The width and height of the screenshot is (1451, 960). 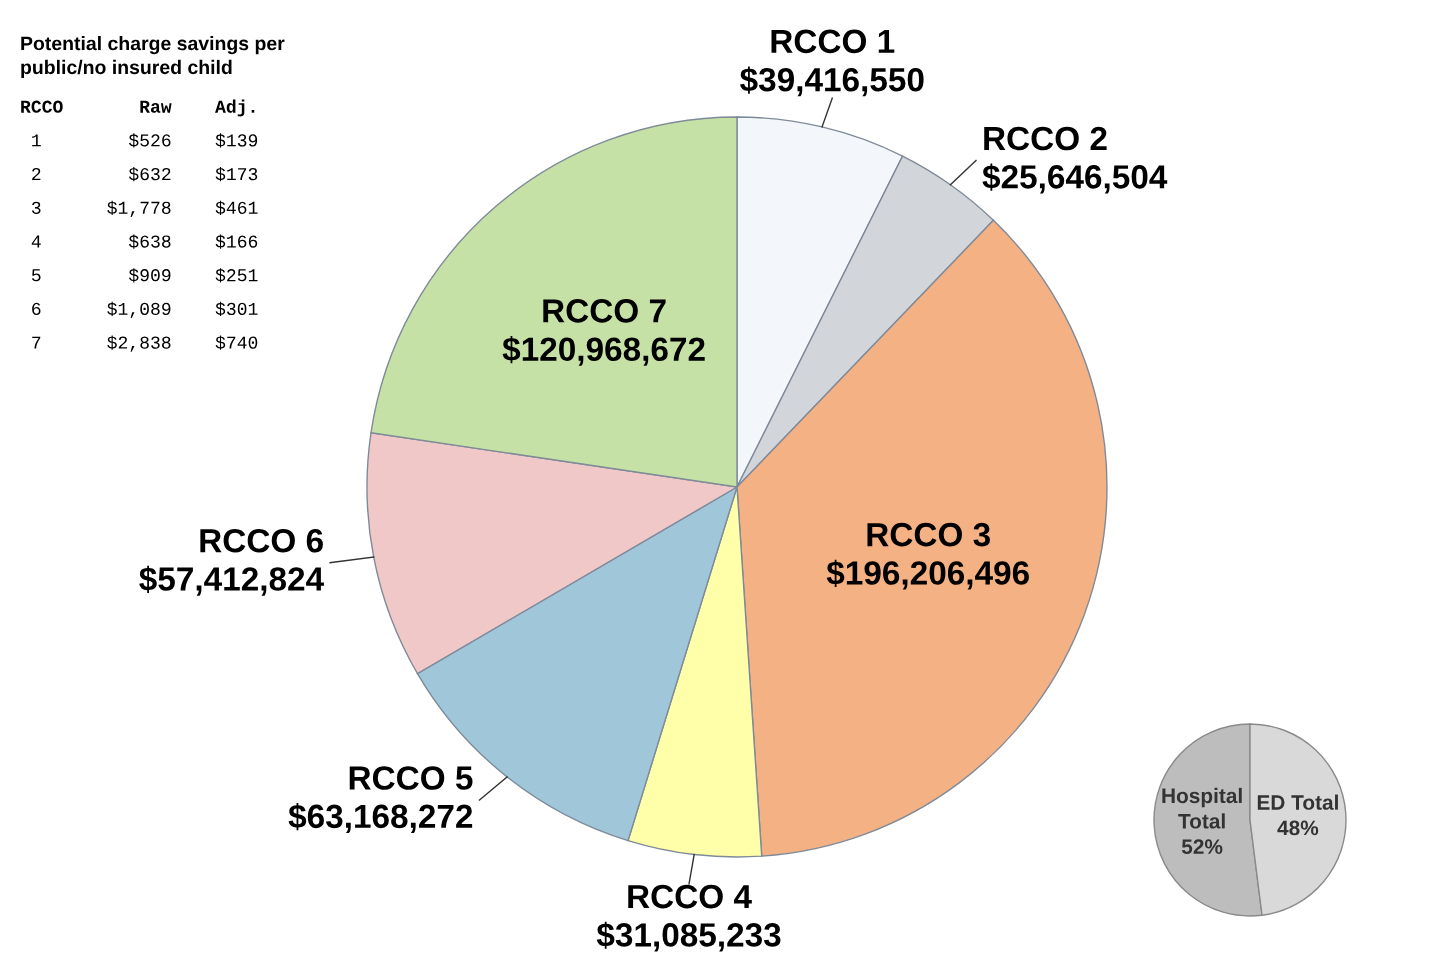 What do you see at coordinates (832, 81) in the screenshot?
I see `data-label: $39,416,550` at bounding box center [832, 81].